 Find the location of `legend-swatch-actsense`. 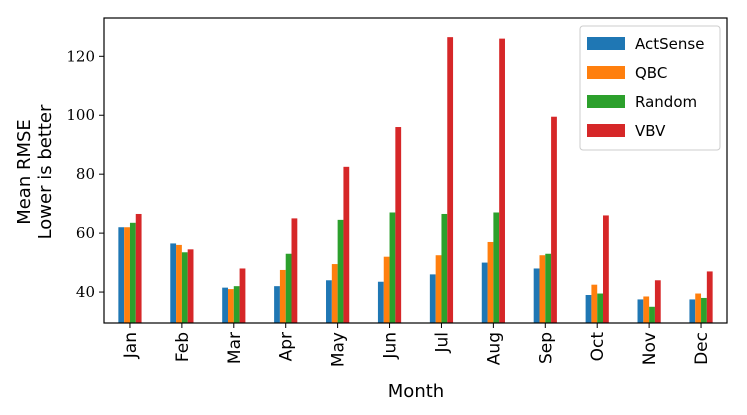

legend-swatch-actsense is located at coordinates (606, 43).